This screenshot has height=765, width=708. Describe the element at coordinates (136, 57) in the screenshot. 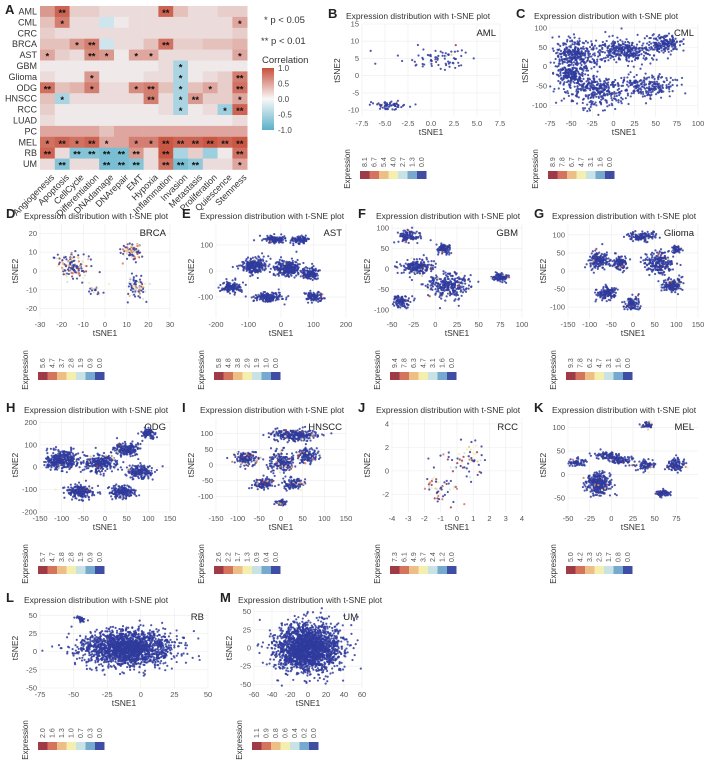

I see `significance-mark: *` at that location.